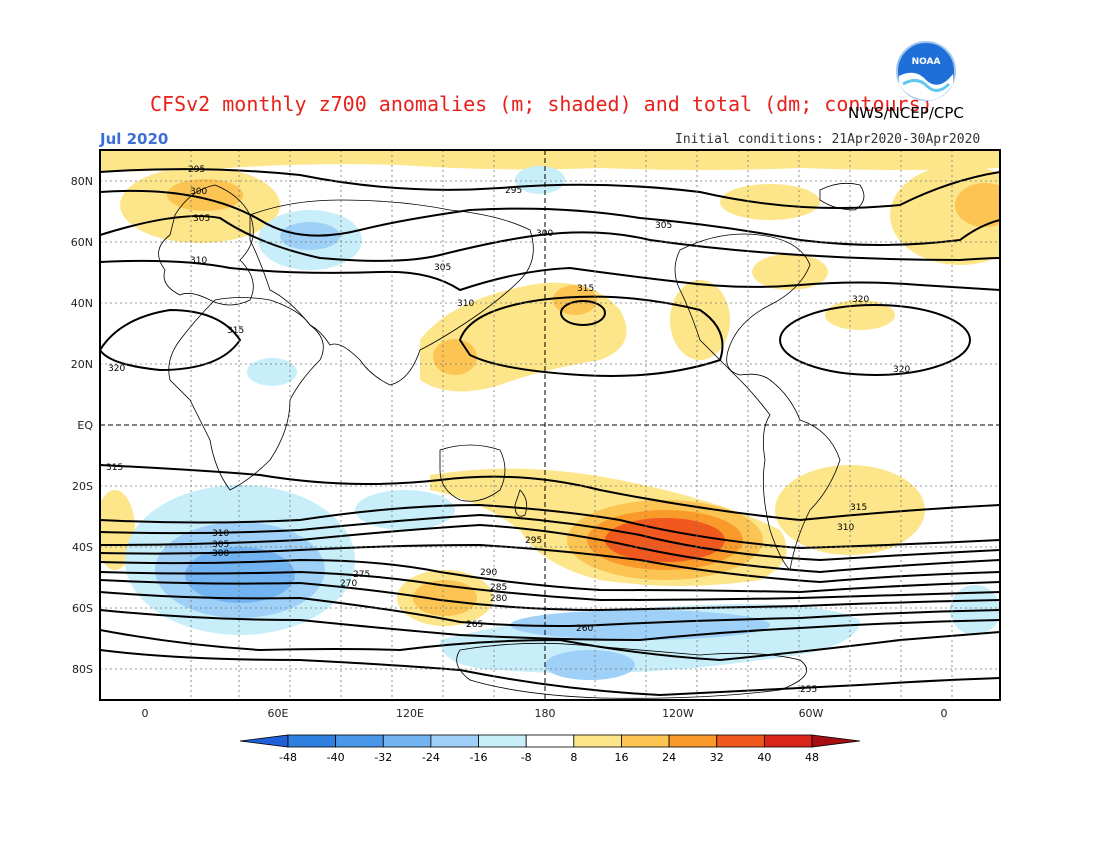 Image resolution: width=1100 pixels, height=850 pixels. What do you see at coordinates (811, 713) in the screenshot?
I see `svg-text: 60W` at bounding box center [811, 713].